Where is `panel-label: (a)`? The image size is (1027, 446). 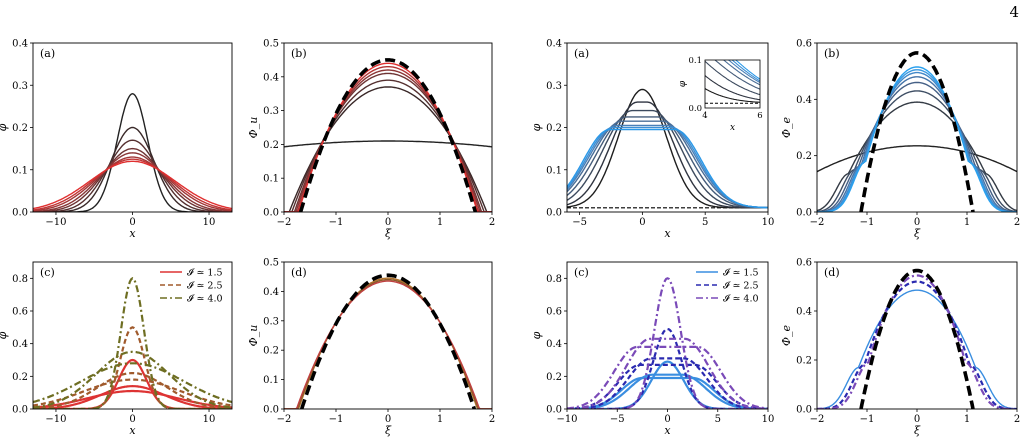 panel-label: (a) is located at coordinates (47, 53).